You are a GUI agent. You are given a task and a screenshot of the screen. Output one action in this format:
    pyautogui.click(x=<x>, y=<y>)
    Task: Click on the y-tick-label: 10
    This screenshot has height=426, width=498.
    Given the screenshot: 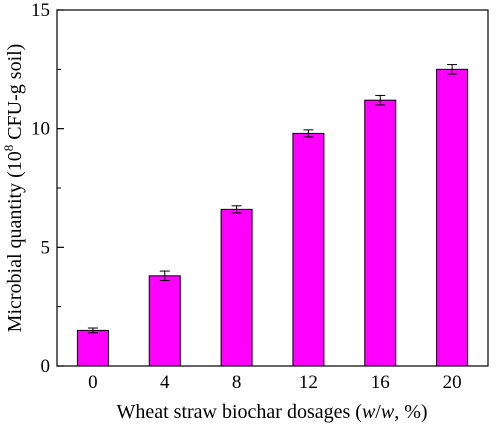 What is the action you would take?
    pyautogui.click(x=40, y=129)
    